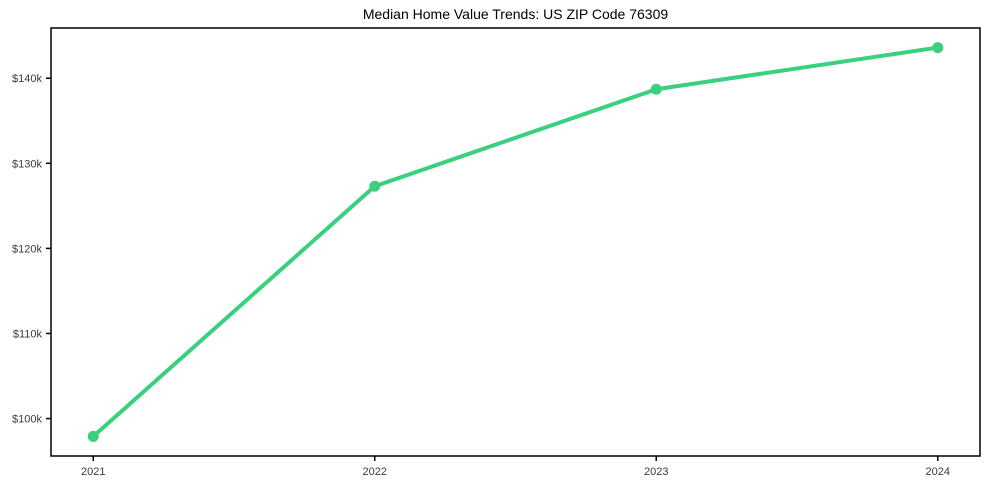 The height and width of the screenshot is (490, 990). I want to click on x-tick-label: 2023, so click(656, 472).